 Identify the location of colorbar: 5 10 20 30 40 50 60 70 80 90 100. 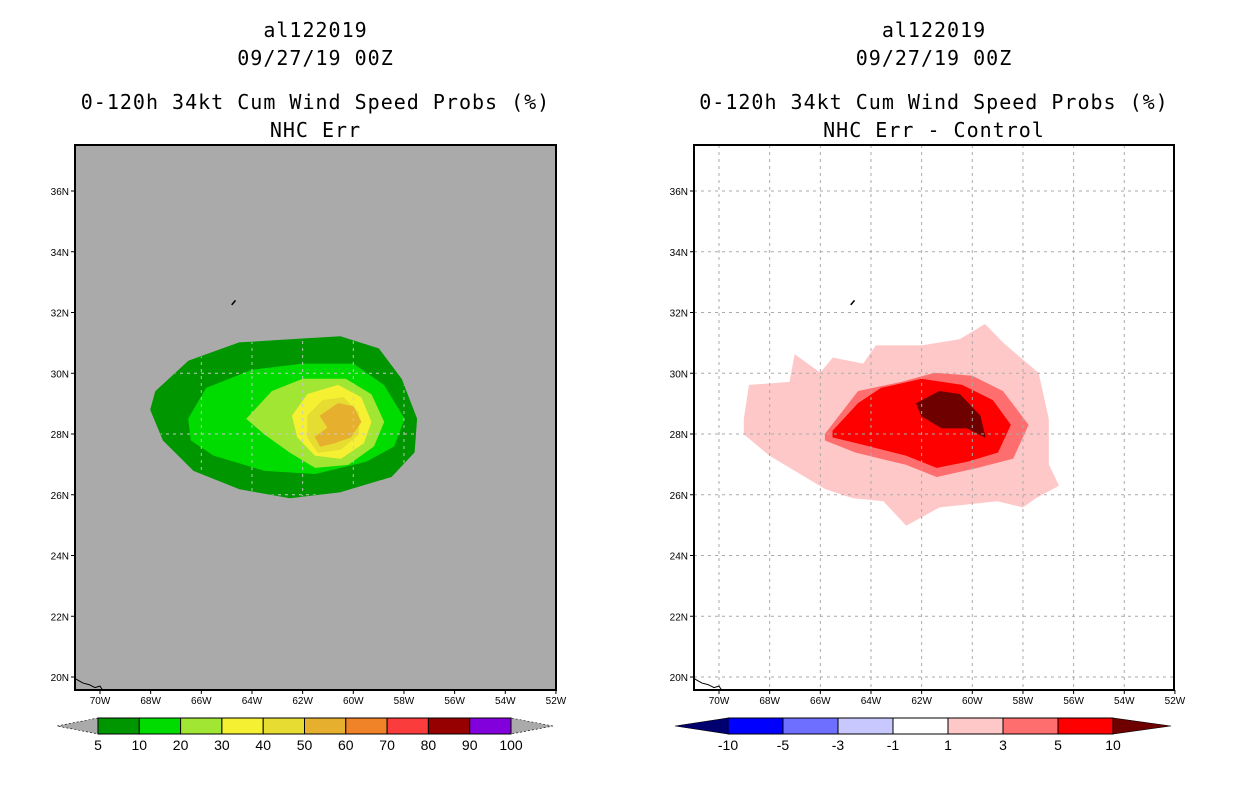
(305, 735).